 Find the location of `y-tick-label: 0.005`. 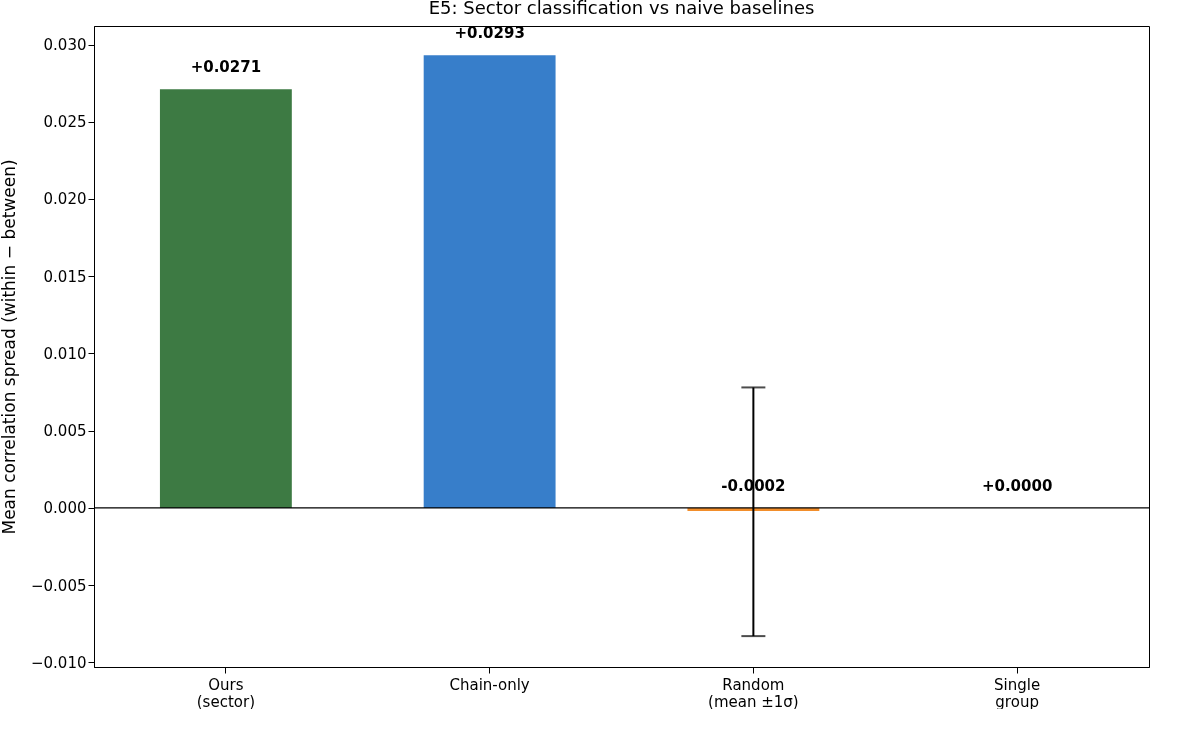

y-tick-label: 0.005 is located at coordinates (65, 431).